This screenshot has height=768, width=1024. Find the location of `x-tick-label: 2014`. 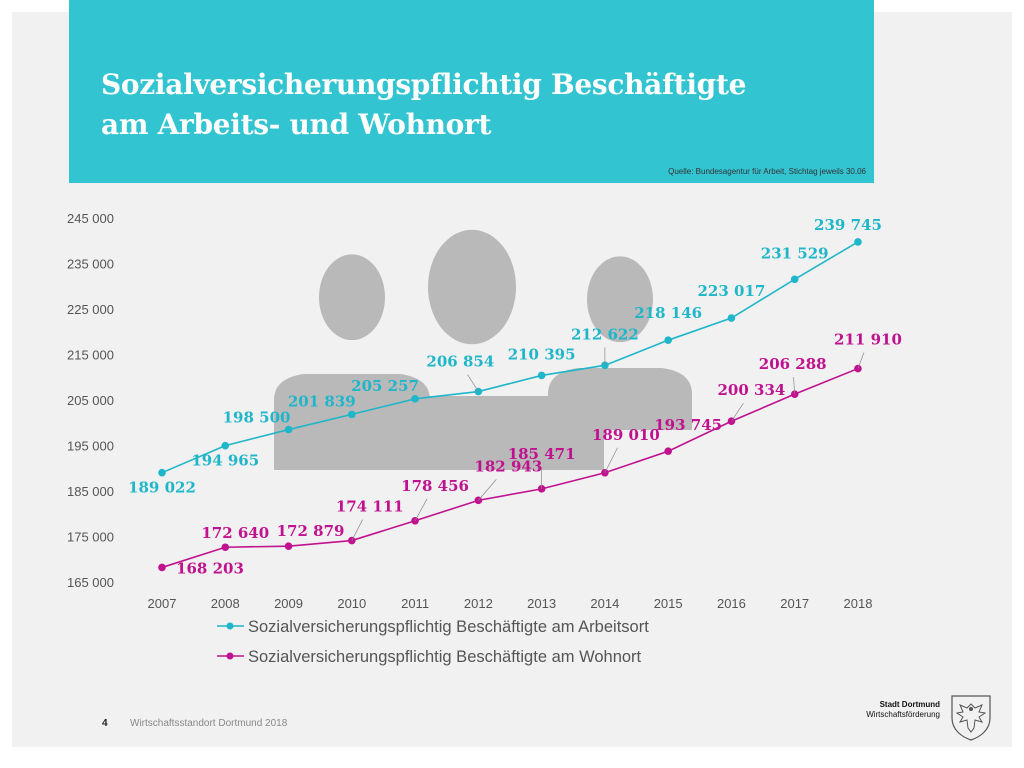

x-tick-label: 2014 is located at coordinates (604, 603).